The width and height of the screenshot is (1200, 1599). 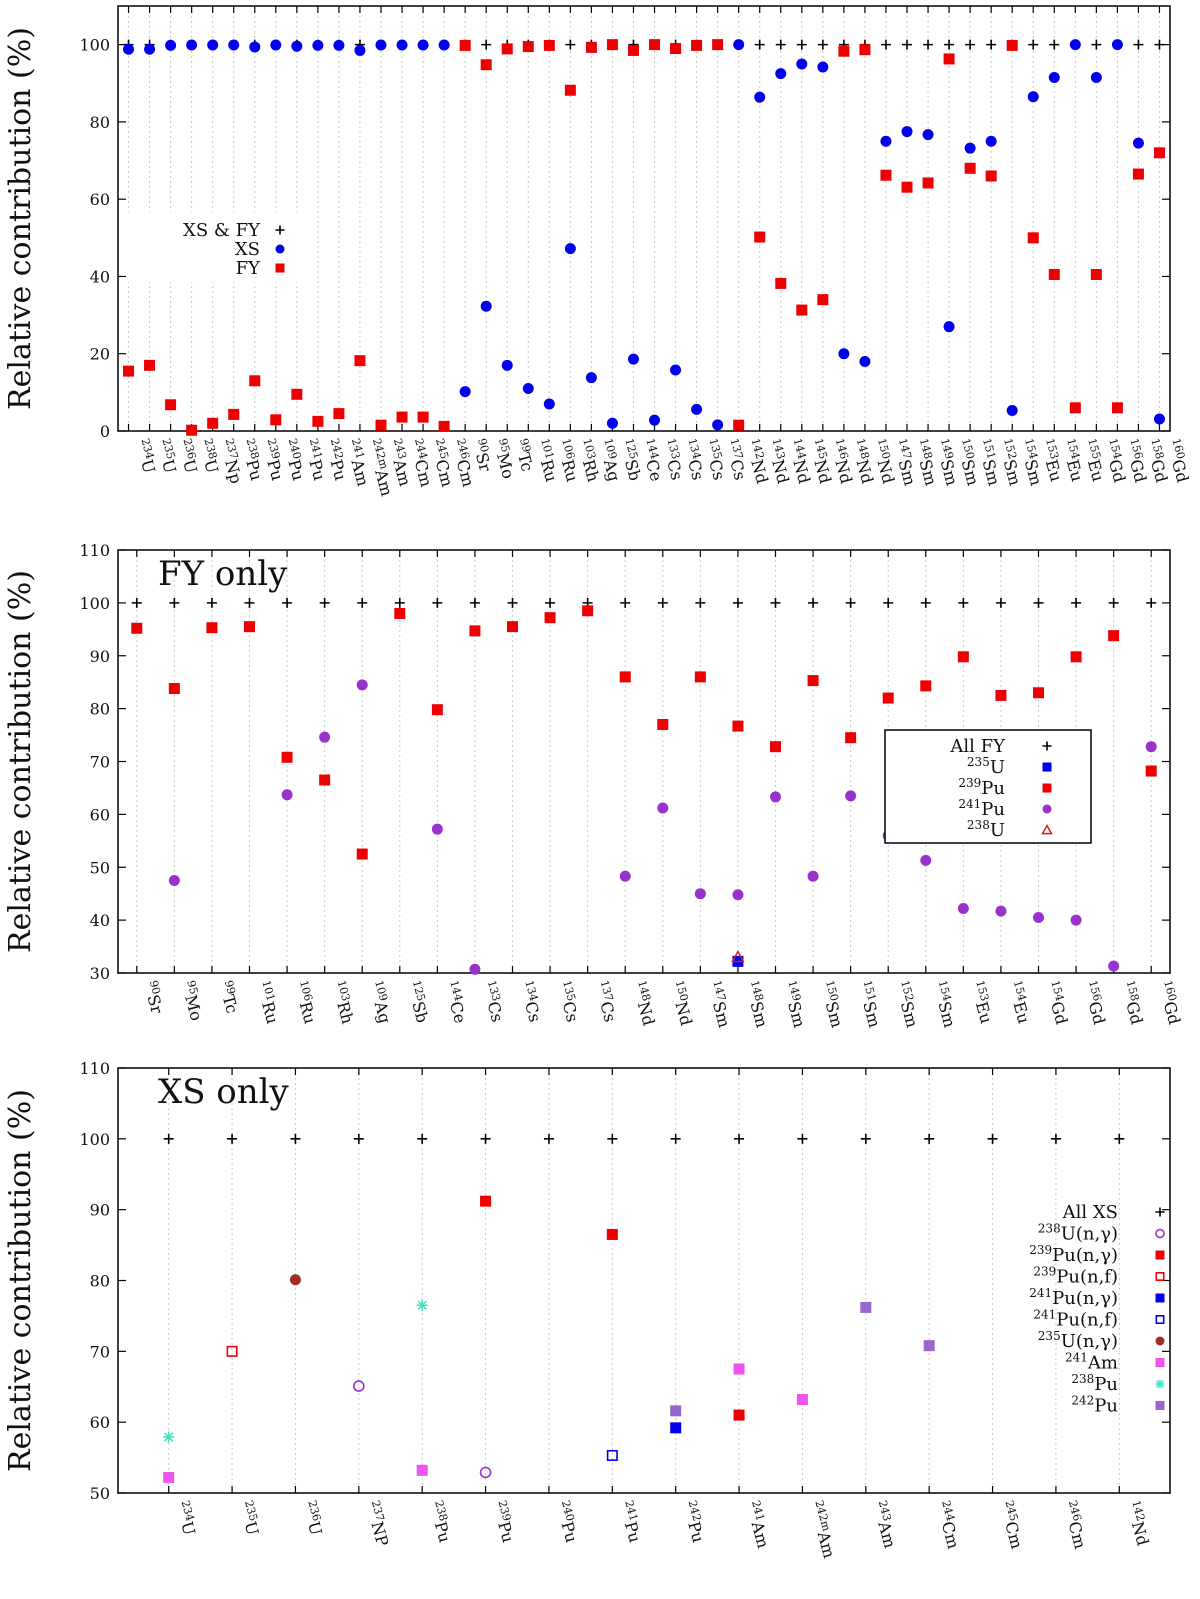 What do you see at coordinates (832, 1004) in the screenshot?
I see `x-tick-label: 150Sm` at bounding box center [832, 1004].